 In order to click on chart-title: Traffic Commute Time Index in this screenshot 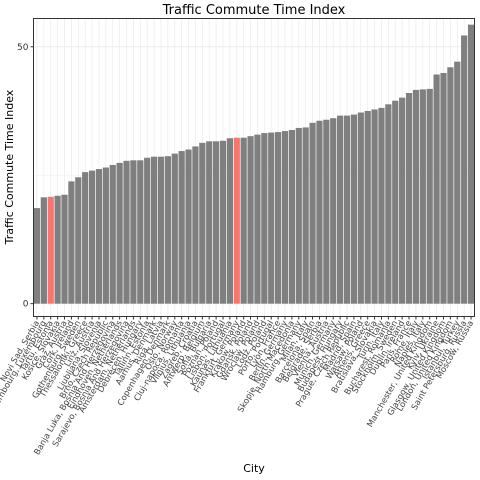, I will do `click(254, 10)`.